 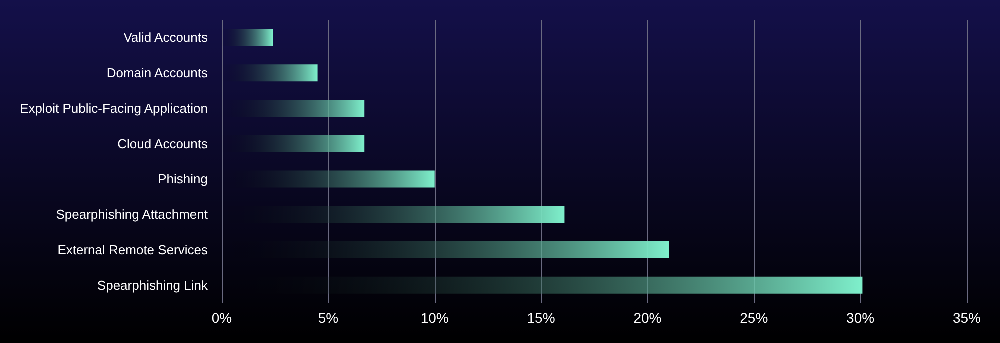 What do you see at coordinates (114, 108) in the screenshot?
I see `y-tick-label: Exploit Public-Facing Application` at bounding box center [114, 108].